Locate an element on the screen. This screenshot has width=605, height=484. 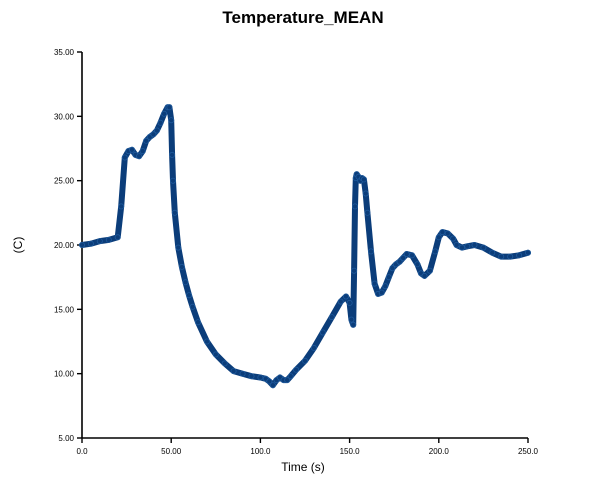
y-tick-label: 20.00 is located at coordinates (64, 245).